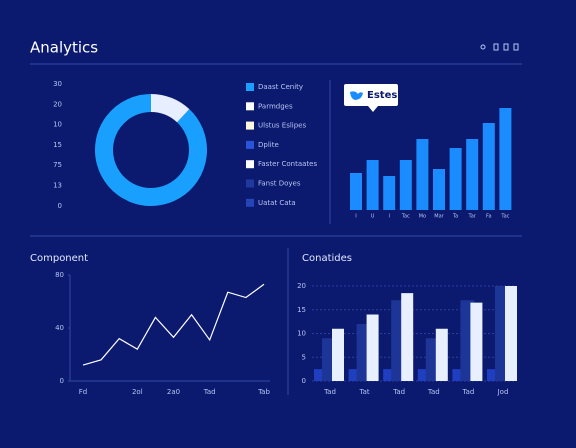  Describe the element at coordinates (282, 126) in the screenshot. I see `legend-label: Ulstus Eslipes` at that location.